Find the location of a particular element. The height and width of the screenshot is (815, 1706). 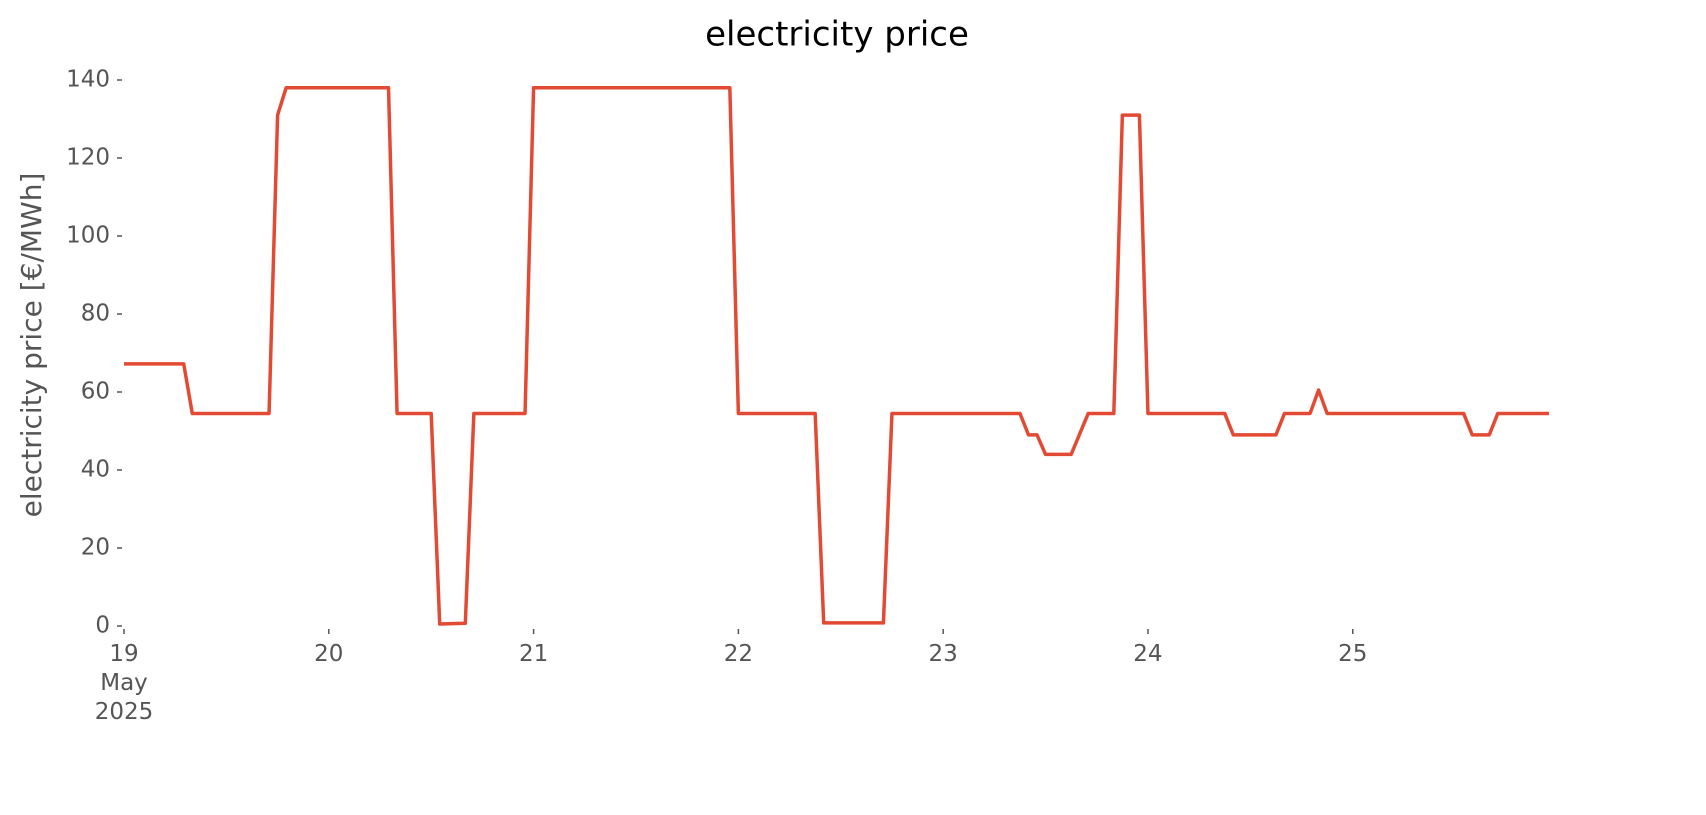

y-tick-label: 20 is located at coordinates (95, 548).